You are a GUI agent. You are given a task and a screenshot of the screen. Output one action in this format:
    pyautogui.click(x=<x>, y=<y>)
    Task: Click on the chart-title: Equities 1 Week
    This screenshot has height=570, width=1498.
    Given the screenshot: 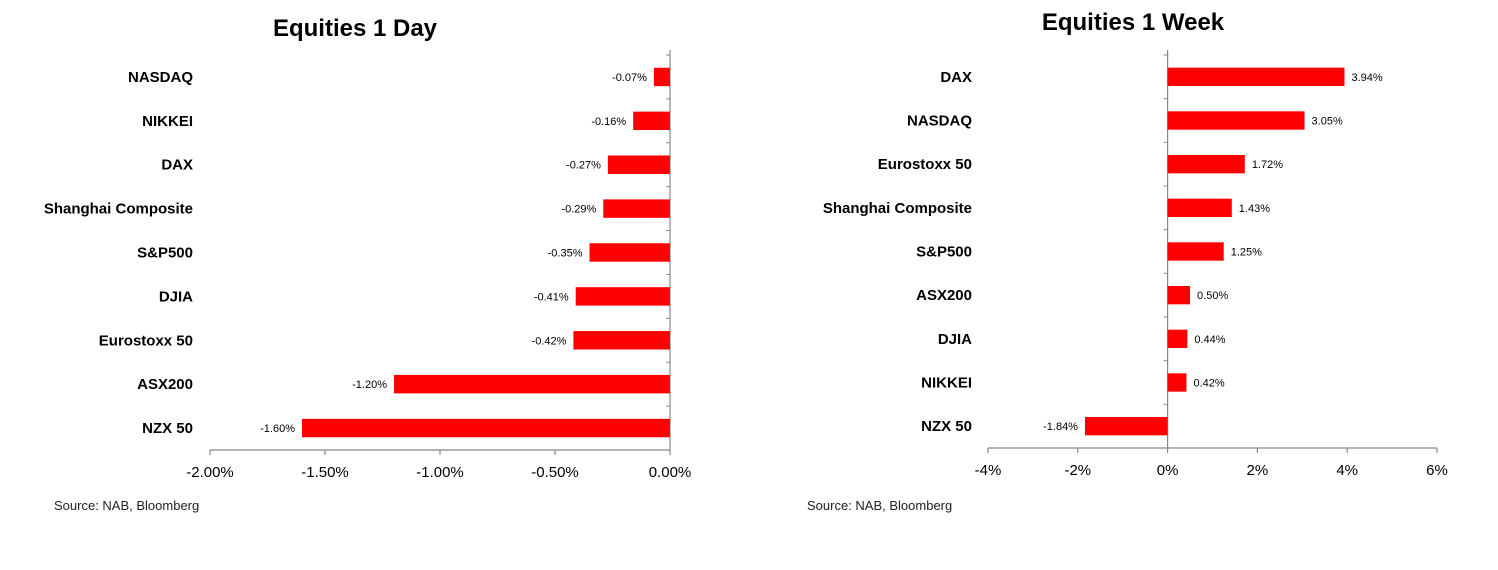 What is the action you would take?
    pyautogui.click(x=1133, y=22)
    